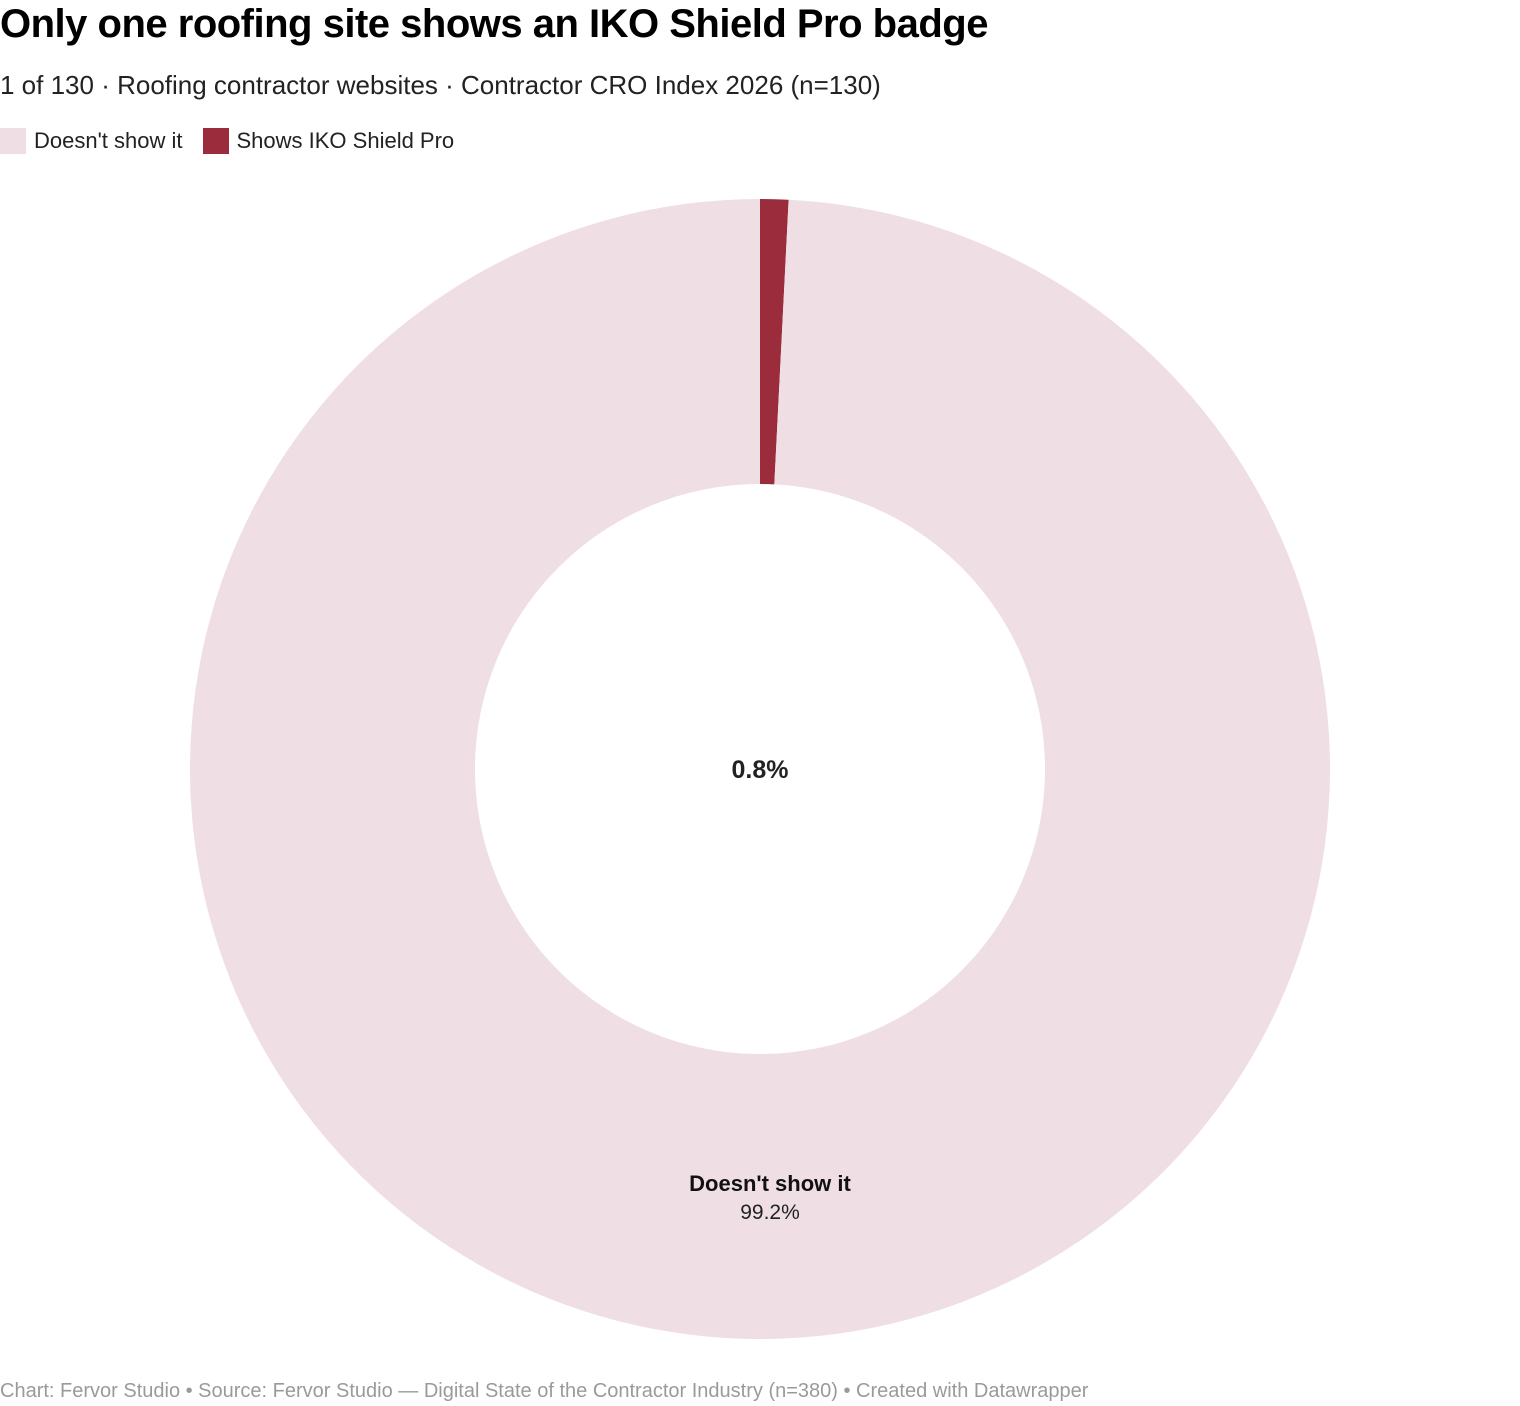  I want to click on legend-label-doesnt-show: Doesn't show it, so click(108, 140).